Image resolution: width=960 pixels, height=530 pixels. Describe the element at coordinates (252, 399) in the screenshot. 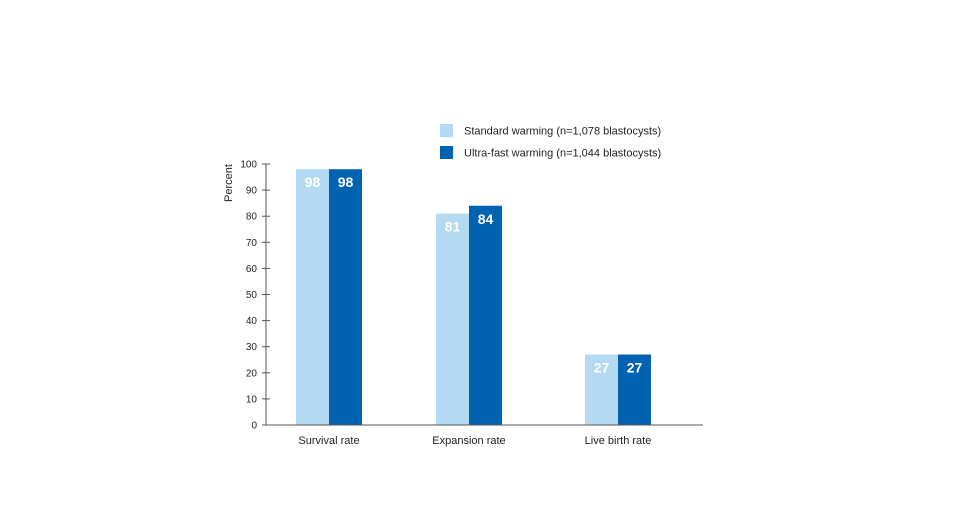

I see `y-tick-label: 10` at that location.